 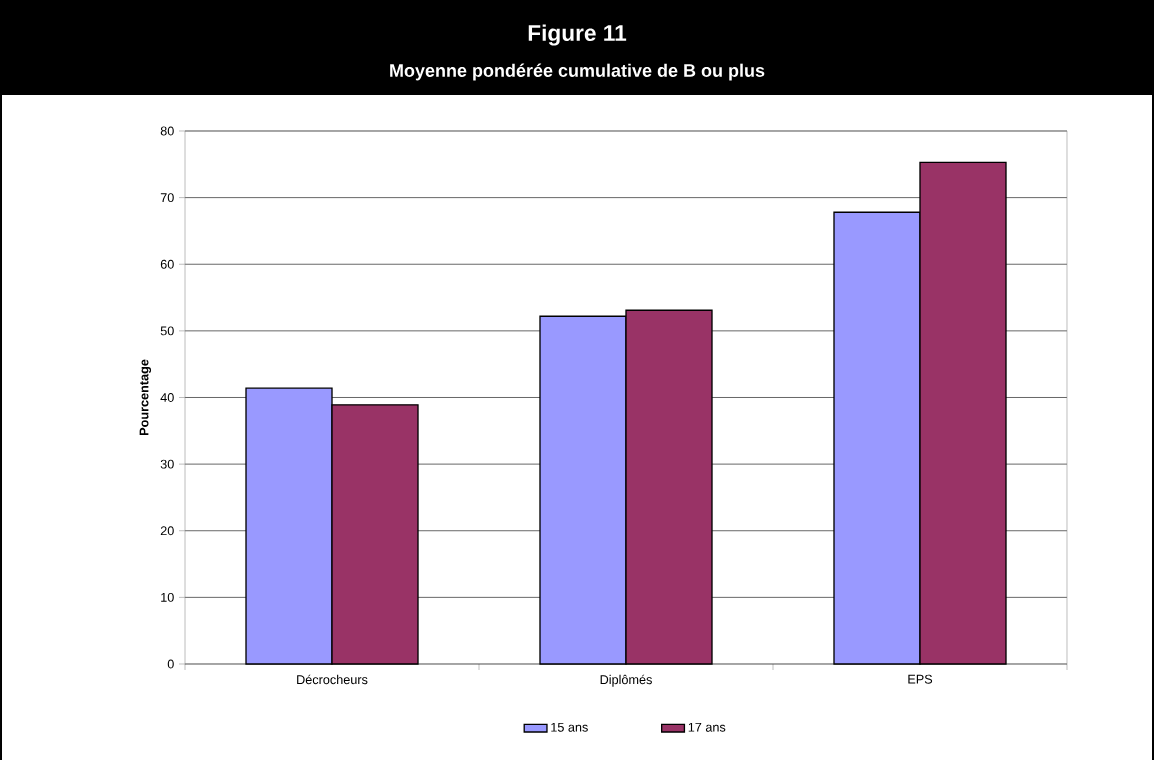 What do you see at coordinates (145, 397) in the screenshot?
I see `y-axis-title: Pourcentage` at bounding box center [145, 397].